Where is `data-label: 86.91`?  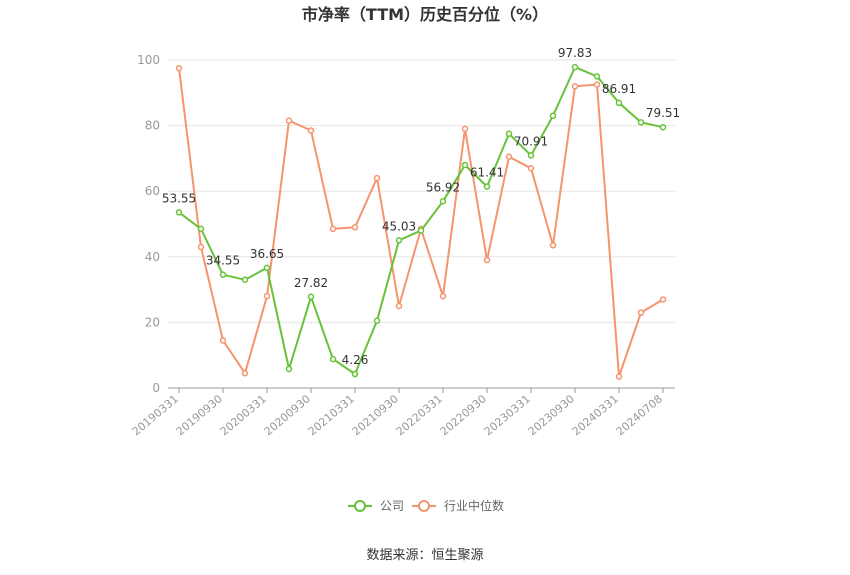 data-label: 86.91 is located at coordinates (619, 89).